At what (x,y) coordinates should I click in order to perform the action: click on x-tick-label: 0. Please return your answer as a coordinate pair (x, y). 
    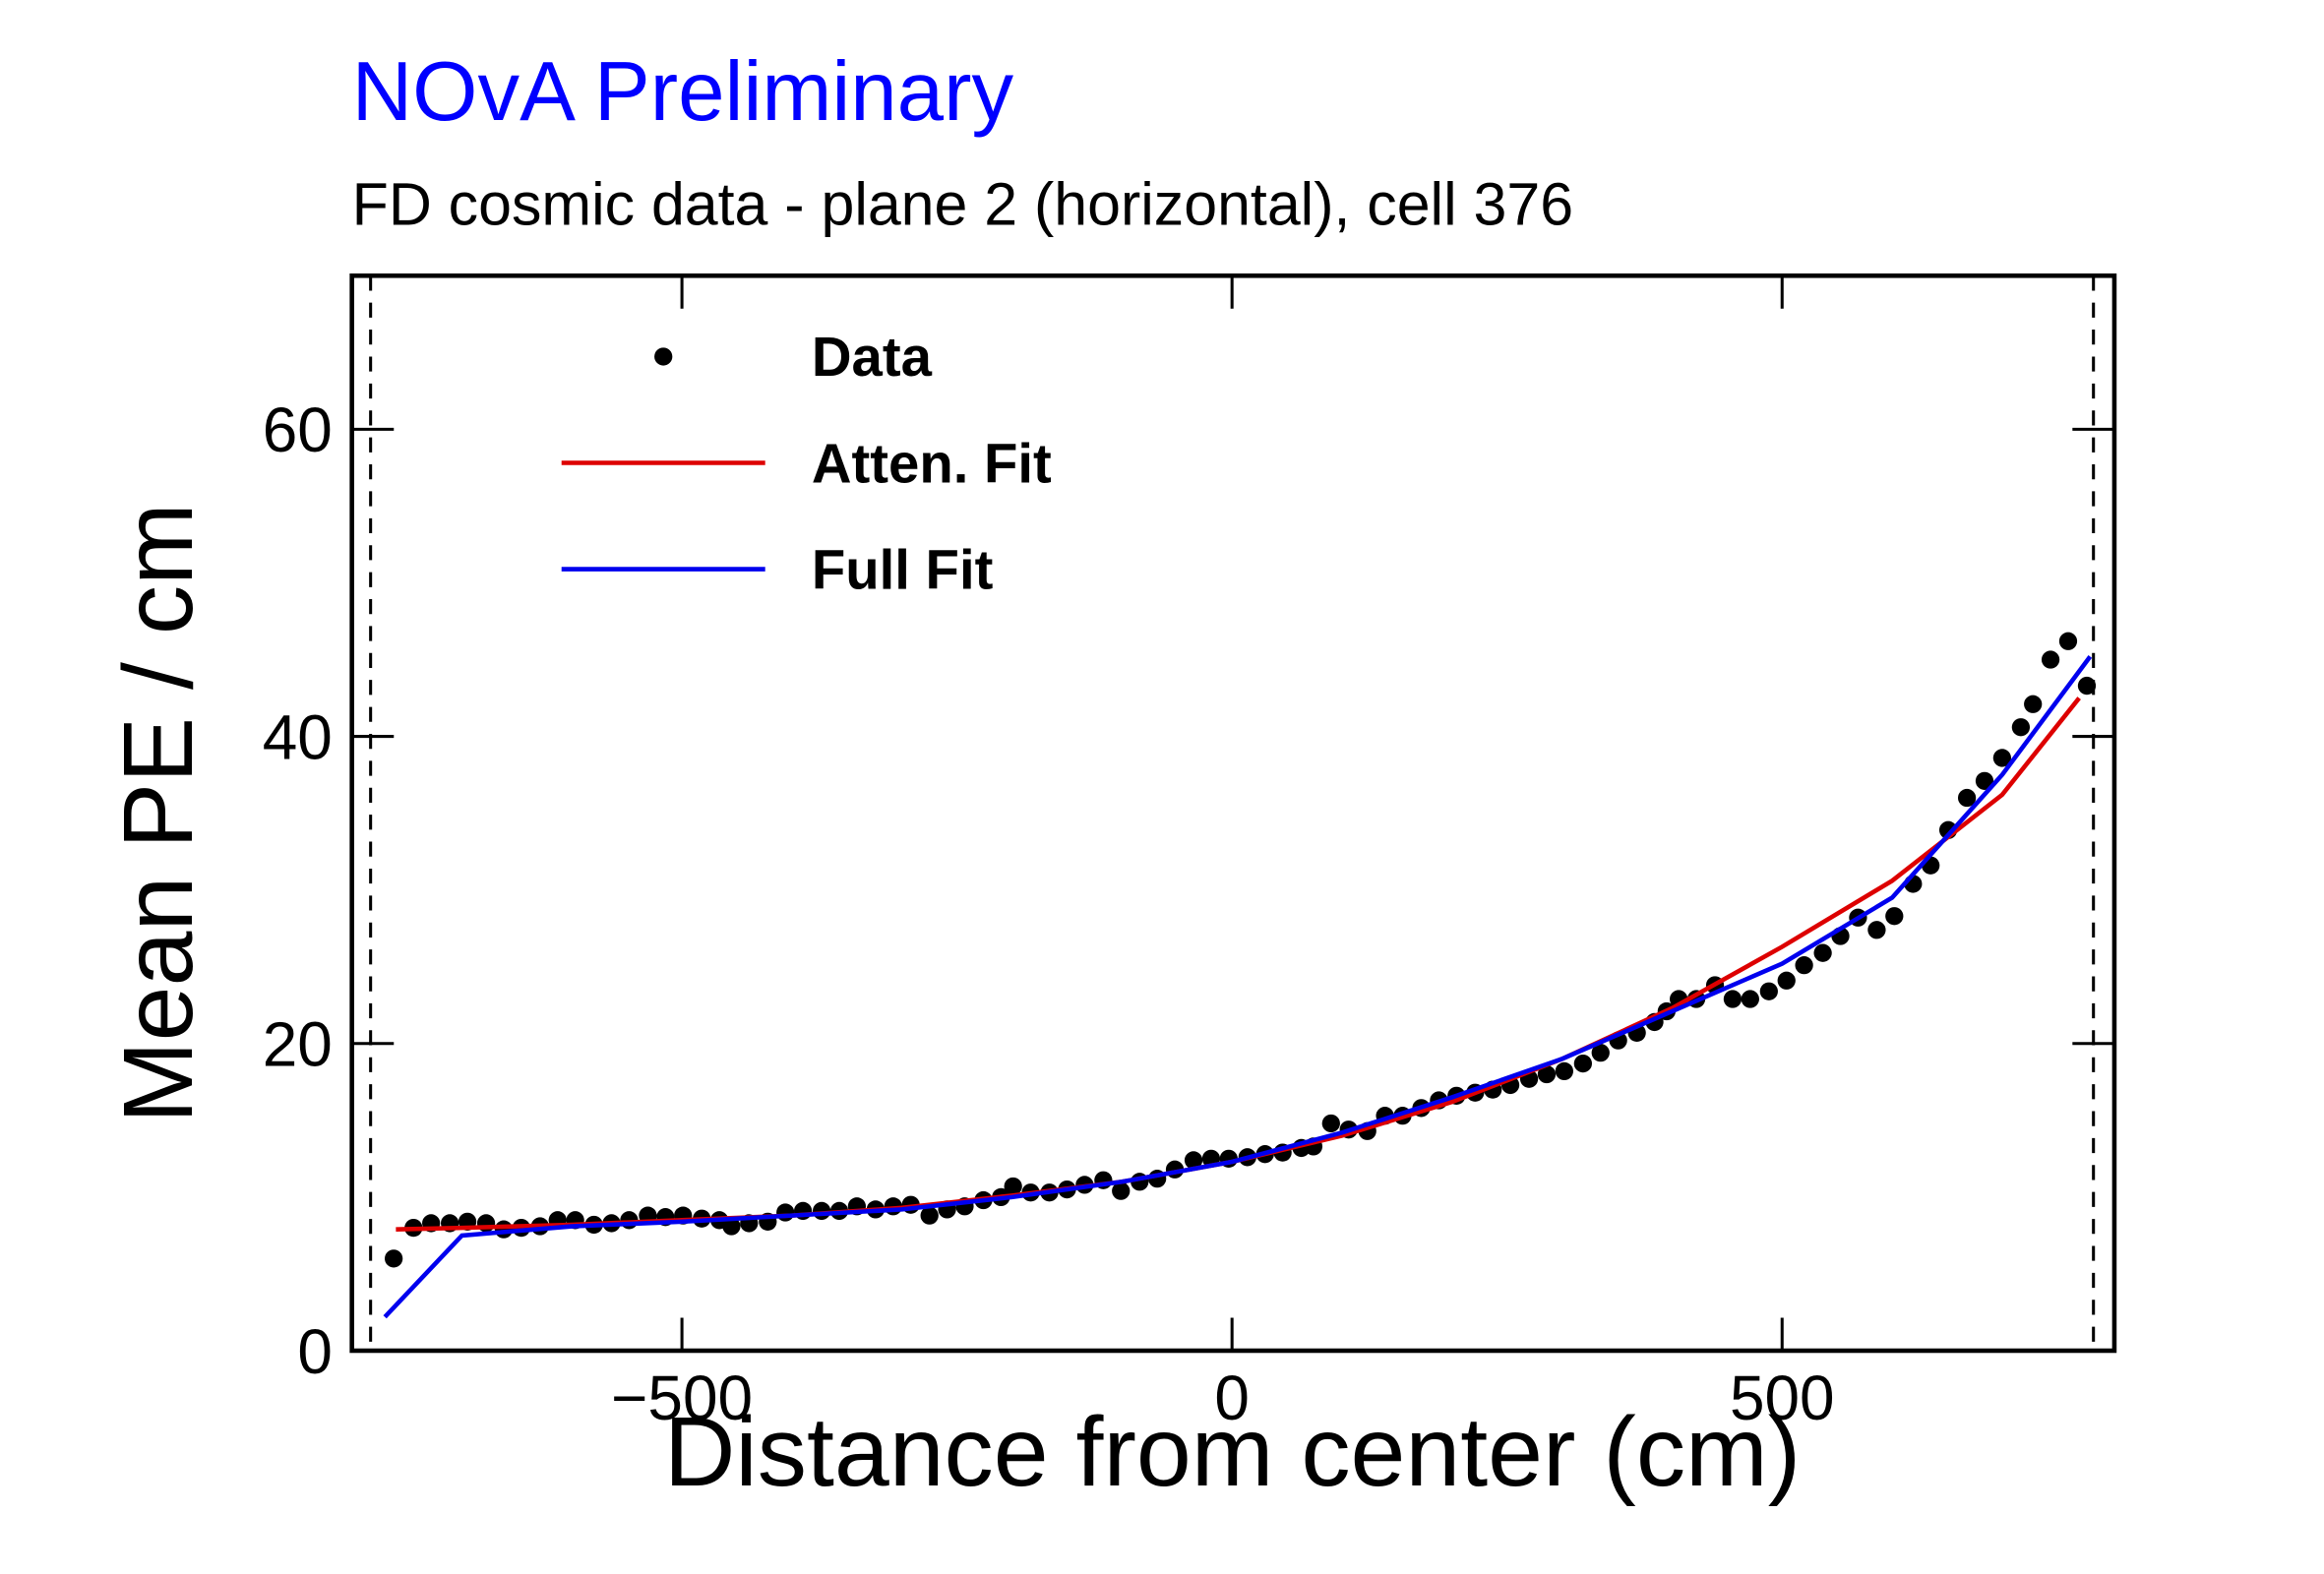
    Looking at the image, I should click on (1232, 1397).